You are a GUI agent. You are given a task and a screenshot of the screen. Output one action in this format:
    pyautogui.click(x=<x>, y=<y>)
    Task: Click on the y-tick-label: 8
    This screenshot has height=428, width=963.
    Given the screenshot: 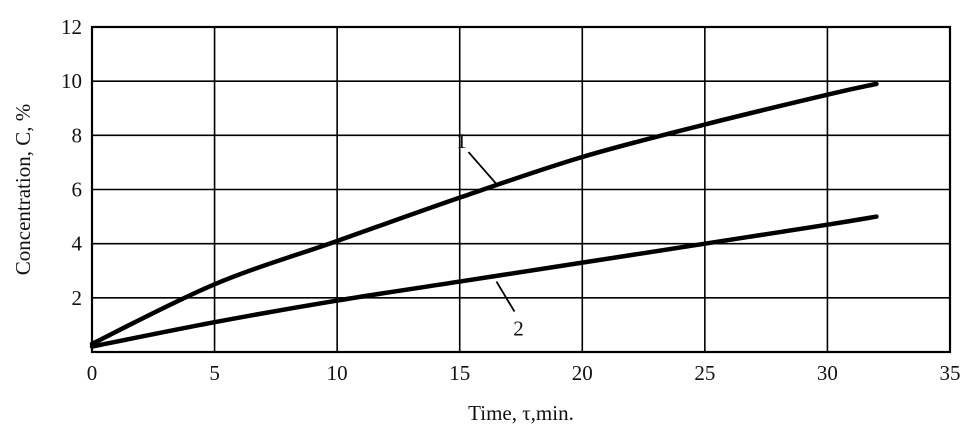 What is the action you would take?
    pyautogui.click(x=77, y=135)
    